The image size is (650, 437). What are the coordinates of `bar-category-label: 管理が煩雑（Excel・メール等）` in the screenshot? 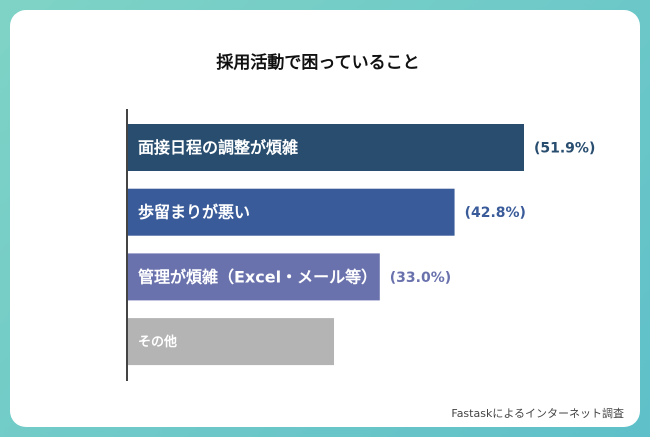 It's located at (257, 276).